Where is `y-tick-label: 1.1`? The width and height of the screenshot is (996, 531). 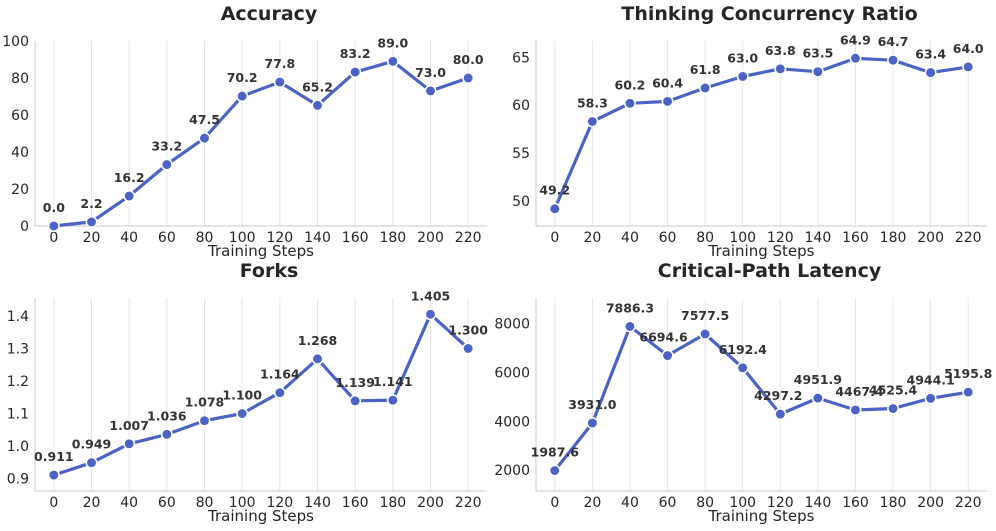 y-tick-label: 1.1 is located at coordinates (18, 415).